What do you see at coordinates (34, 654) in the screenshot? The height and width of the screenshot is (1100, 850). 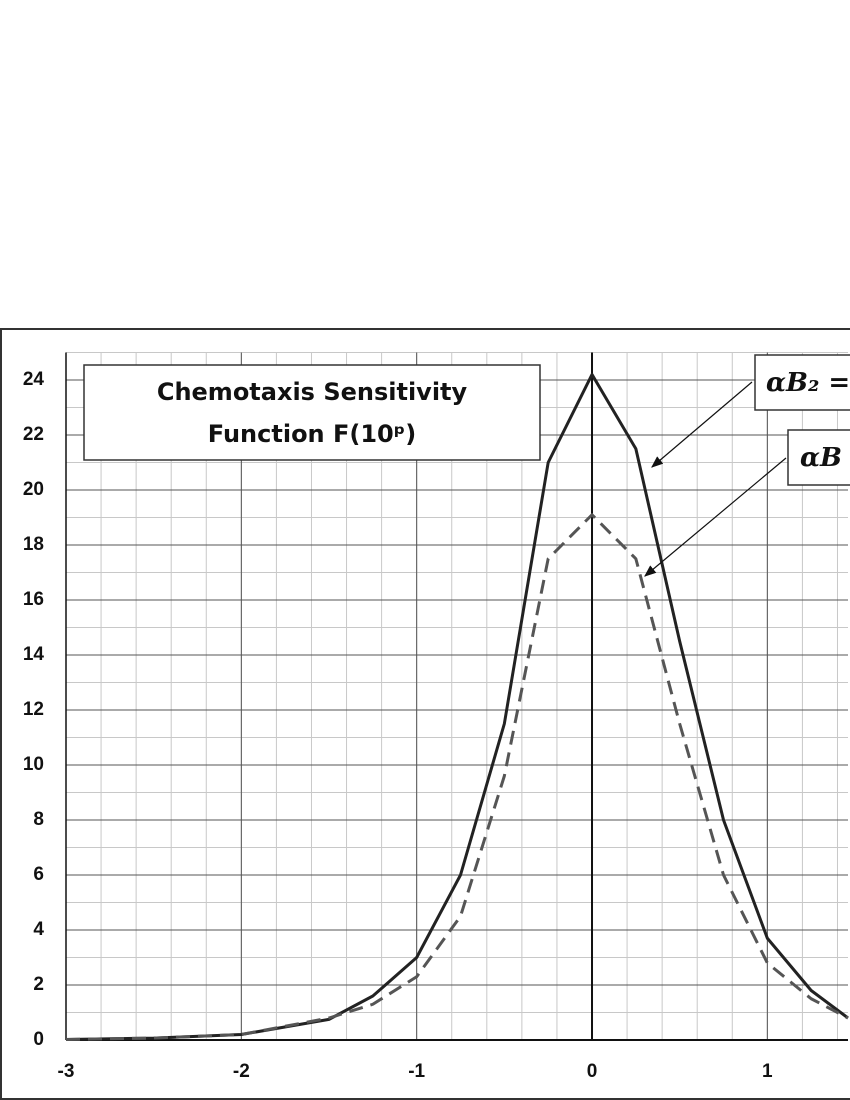 I see `y-tick-label: 14` at bounding box center [34, 654].